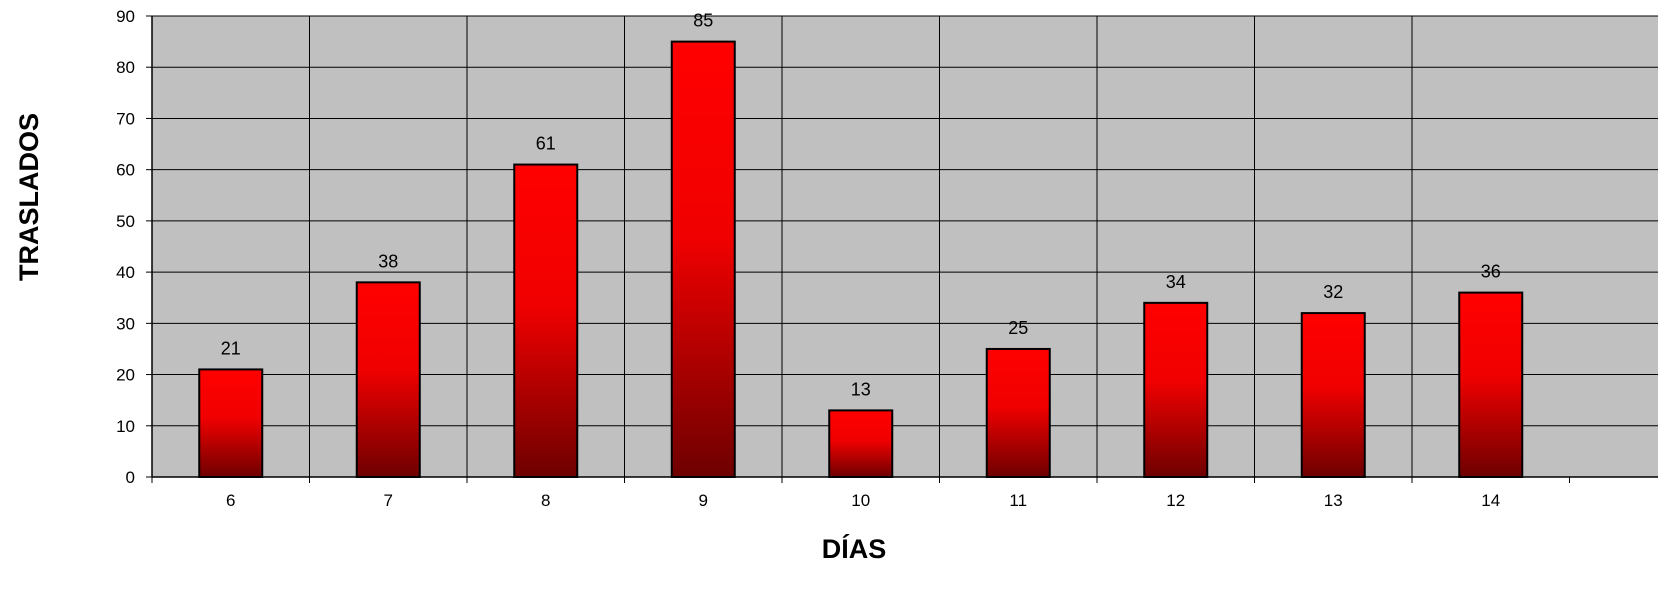  Describe the element at coordinates (546, 144) in the screenshot. I see `data-label-8: 61` at that location.